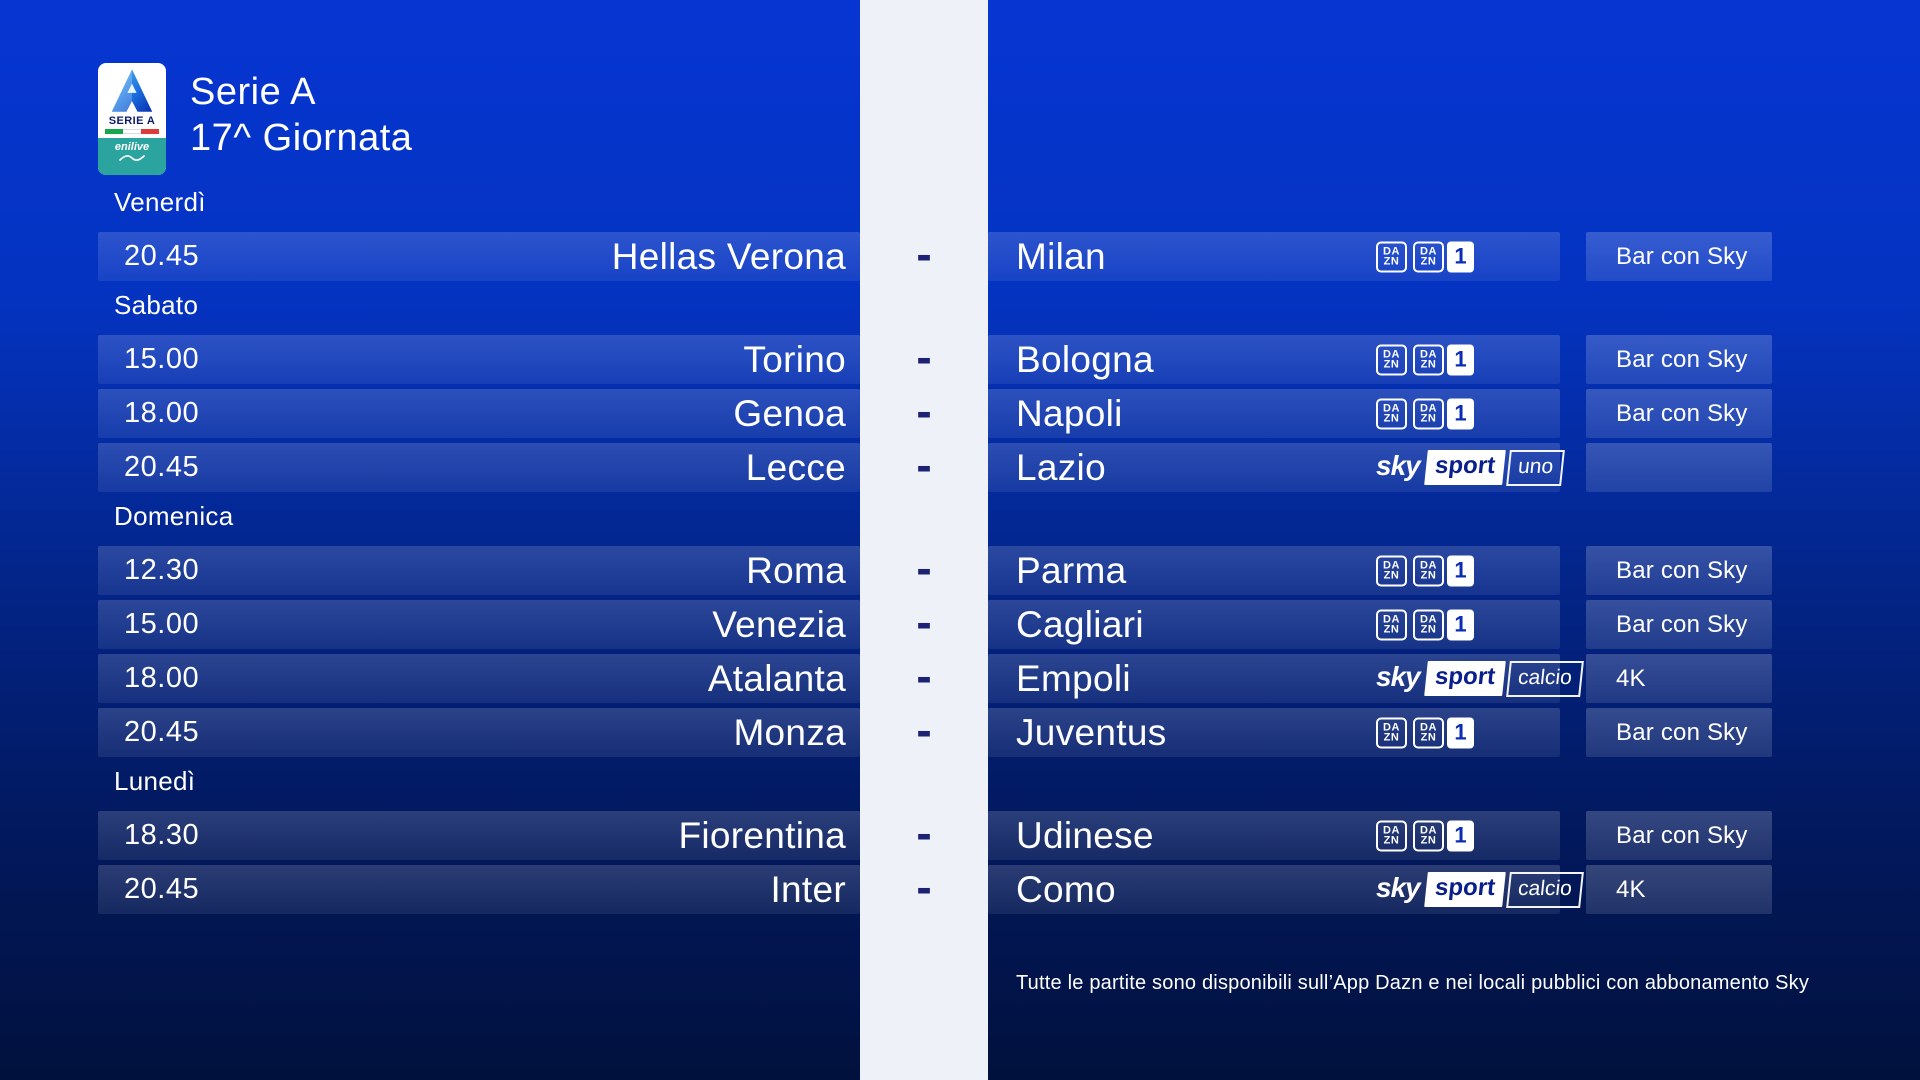 The width and height of the screenshot is (1920, 1080). I want to click on flag-green, so click(114, 131).